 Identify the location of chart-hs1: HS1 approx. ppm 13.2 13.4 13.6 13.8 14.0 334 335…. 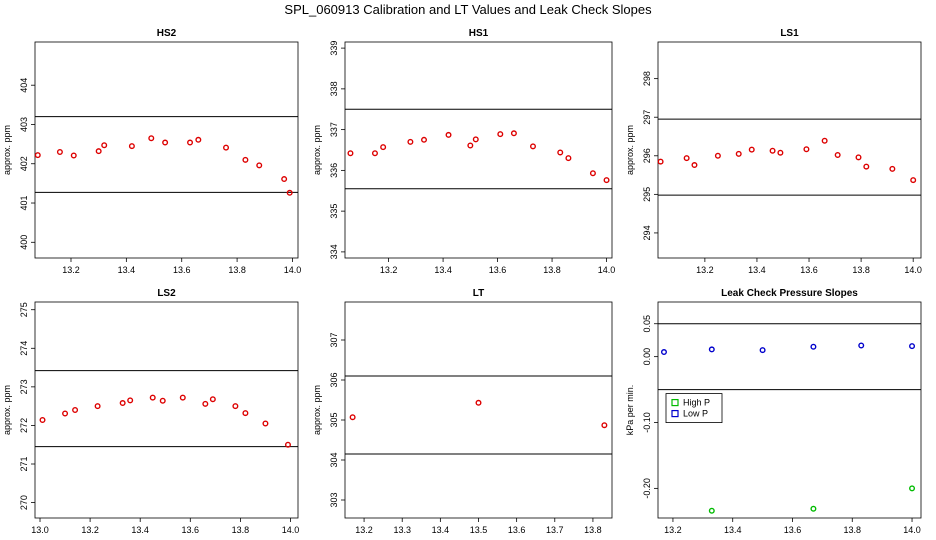
(463, 151).